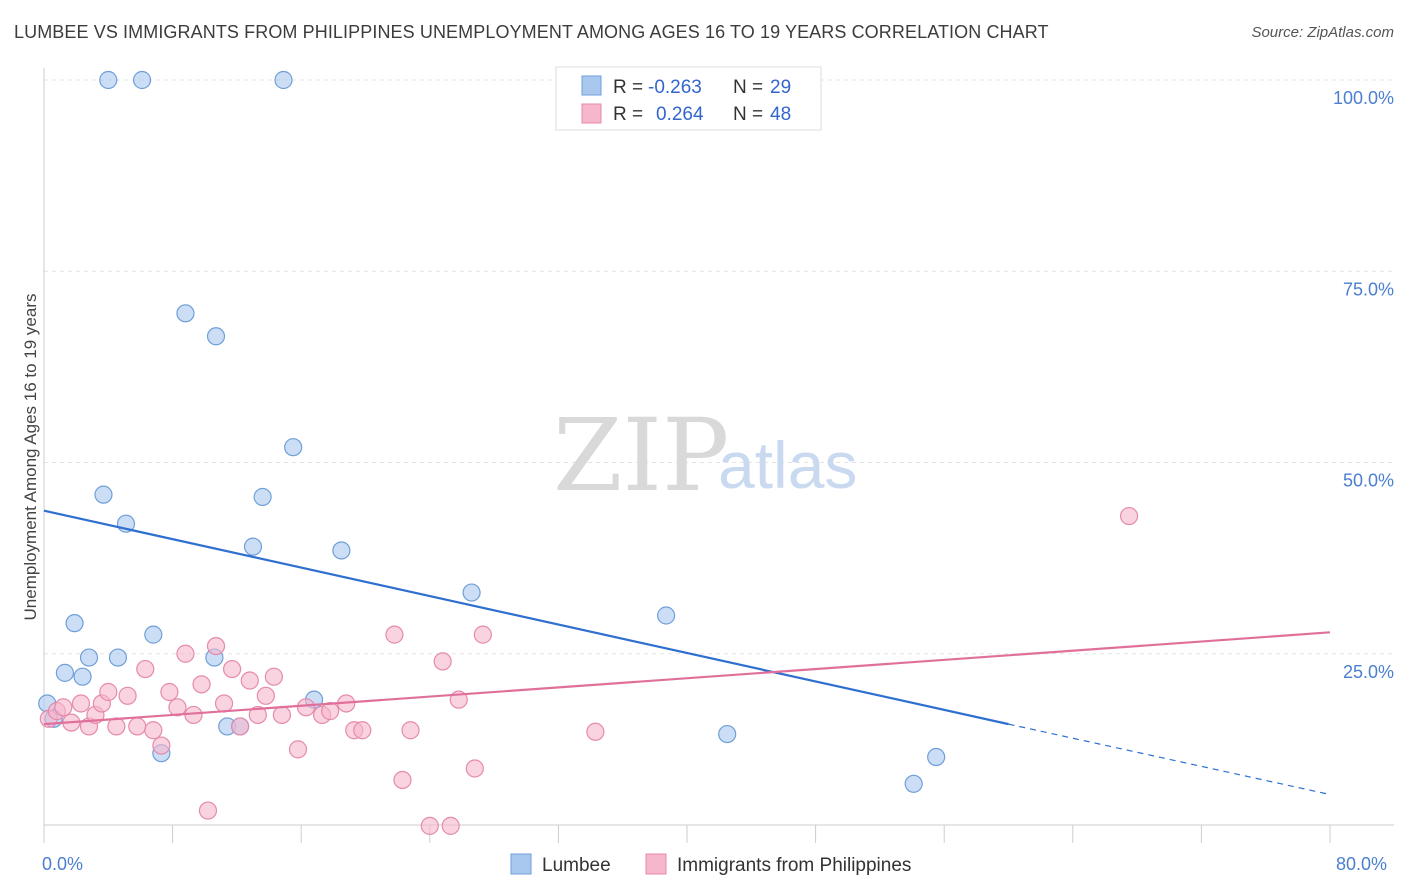 Image resolution: width=1406 pixels, height=892 pixels. I want to click on stats-n-value-philippines: 48, so click(780, 114).